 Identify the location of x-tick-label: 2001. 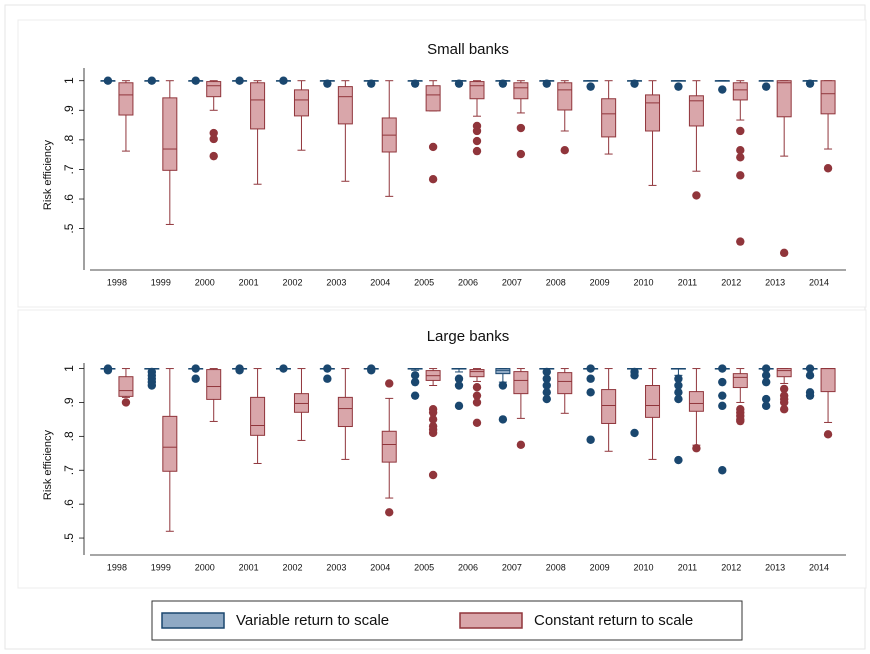
(249, 567).